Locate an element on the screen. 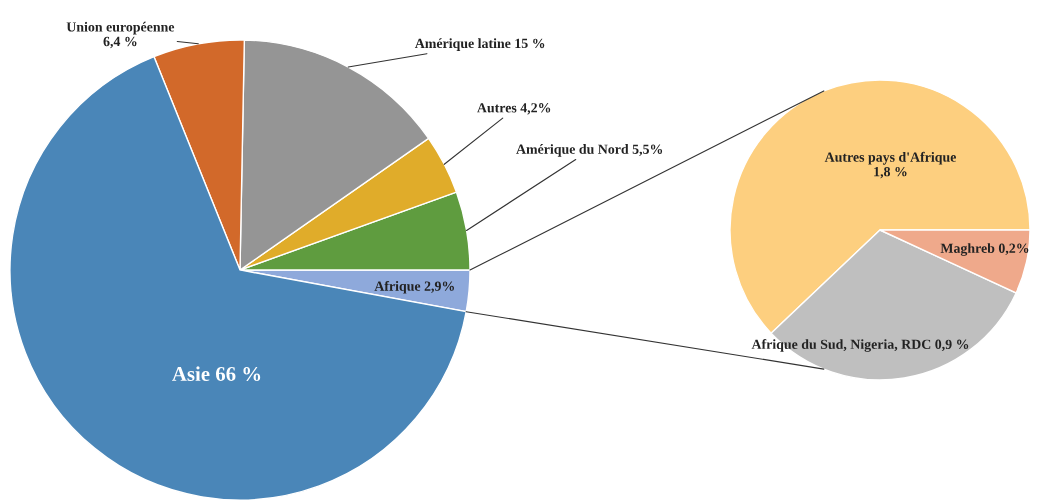 The width and height of the screenshot is (1039, 500). slice-label: Autres pays d'Afrique is located at coordinates (890, 158).